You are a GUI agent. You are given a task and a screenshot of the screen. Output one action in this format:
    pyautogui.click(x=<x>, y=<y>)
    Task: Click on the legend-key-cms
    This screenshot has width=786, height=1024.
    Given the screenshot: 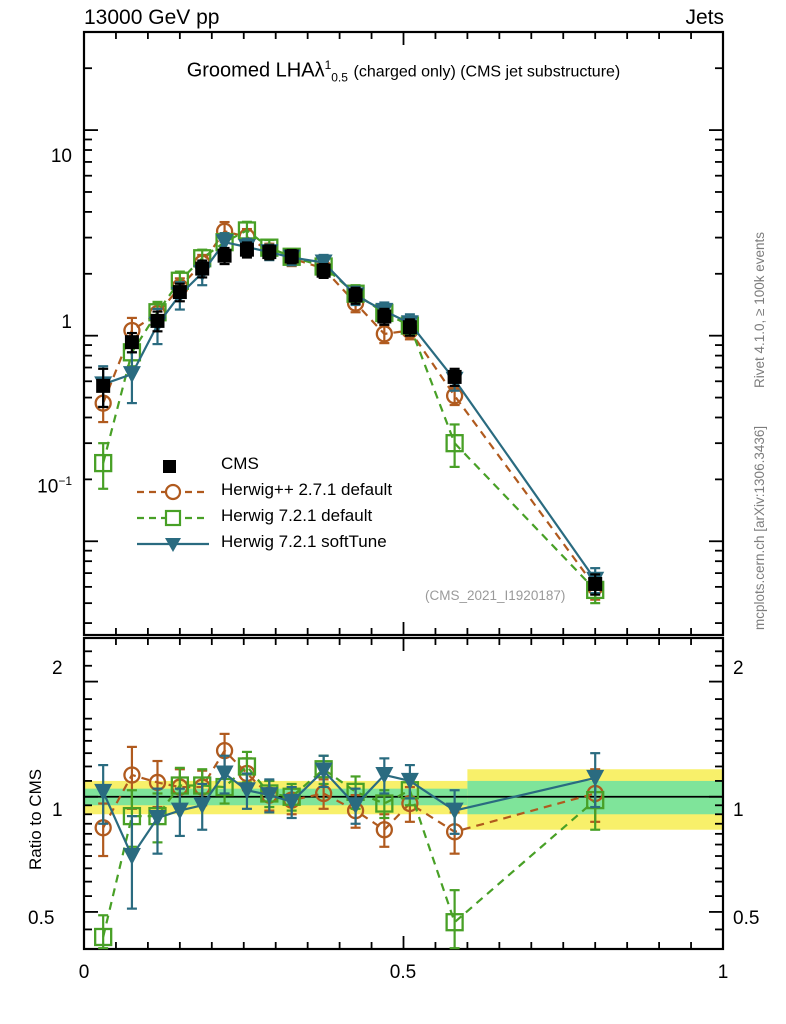 What is the action you would take?
    pyautogui.click(x=174, y=465)
    